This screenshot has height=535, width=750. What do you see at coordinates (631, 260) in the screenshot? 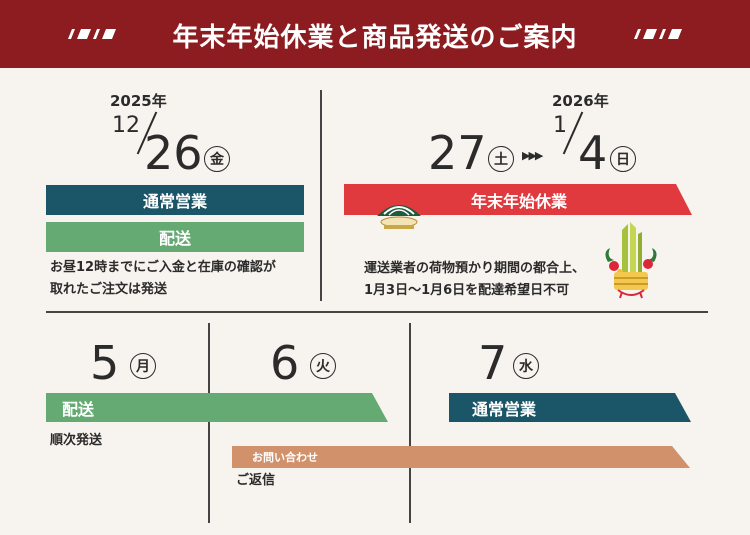
I see `kadomatsu-icon` at bounding box center [631, 260].